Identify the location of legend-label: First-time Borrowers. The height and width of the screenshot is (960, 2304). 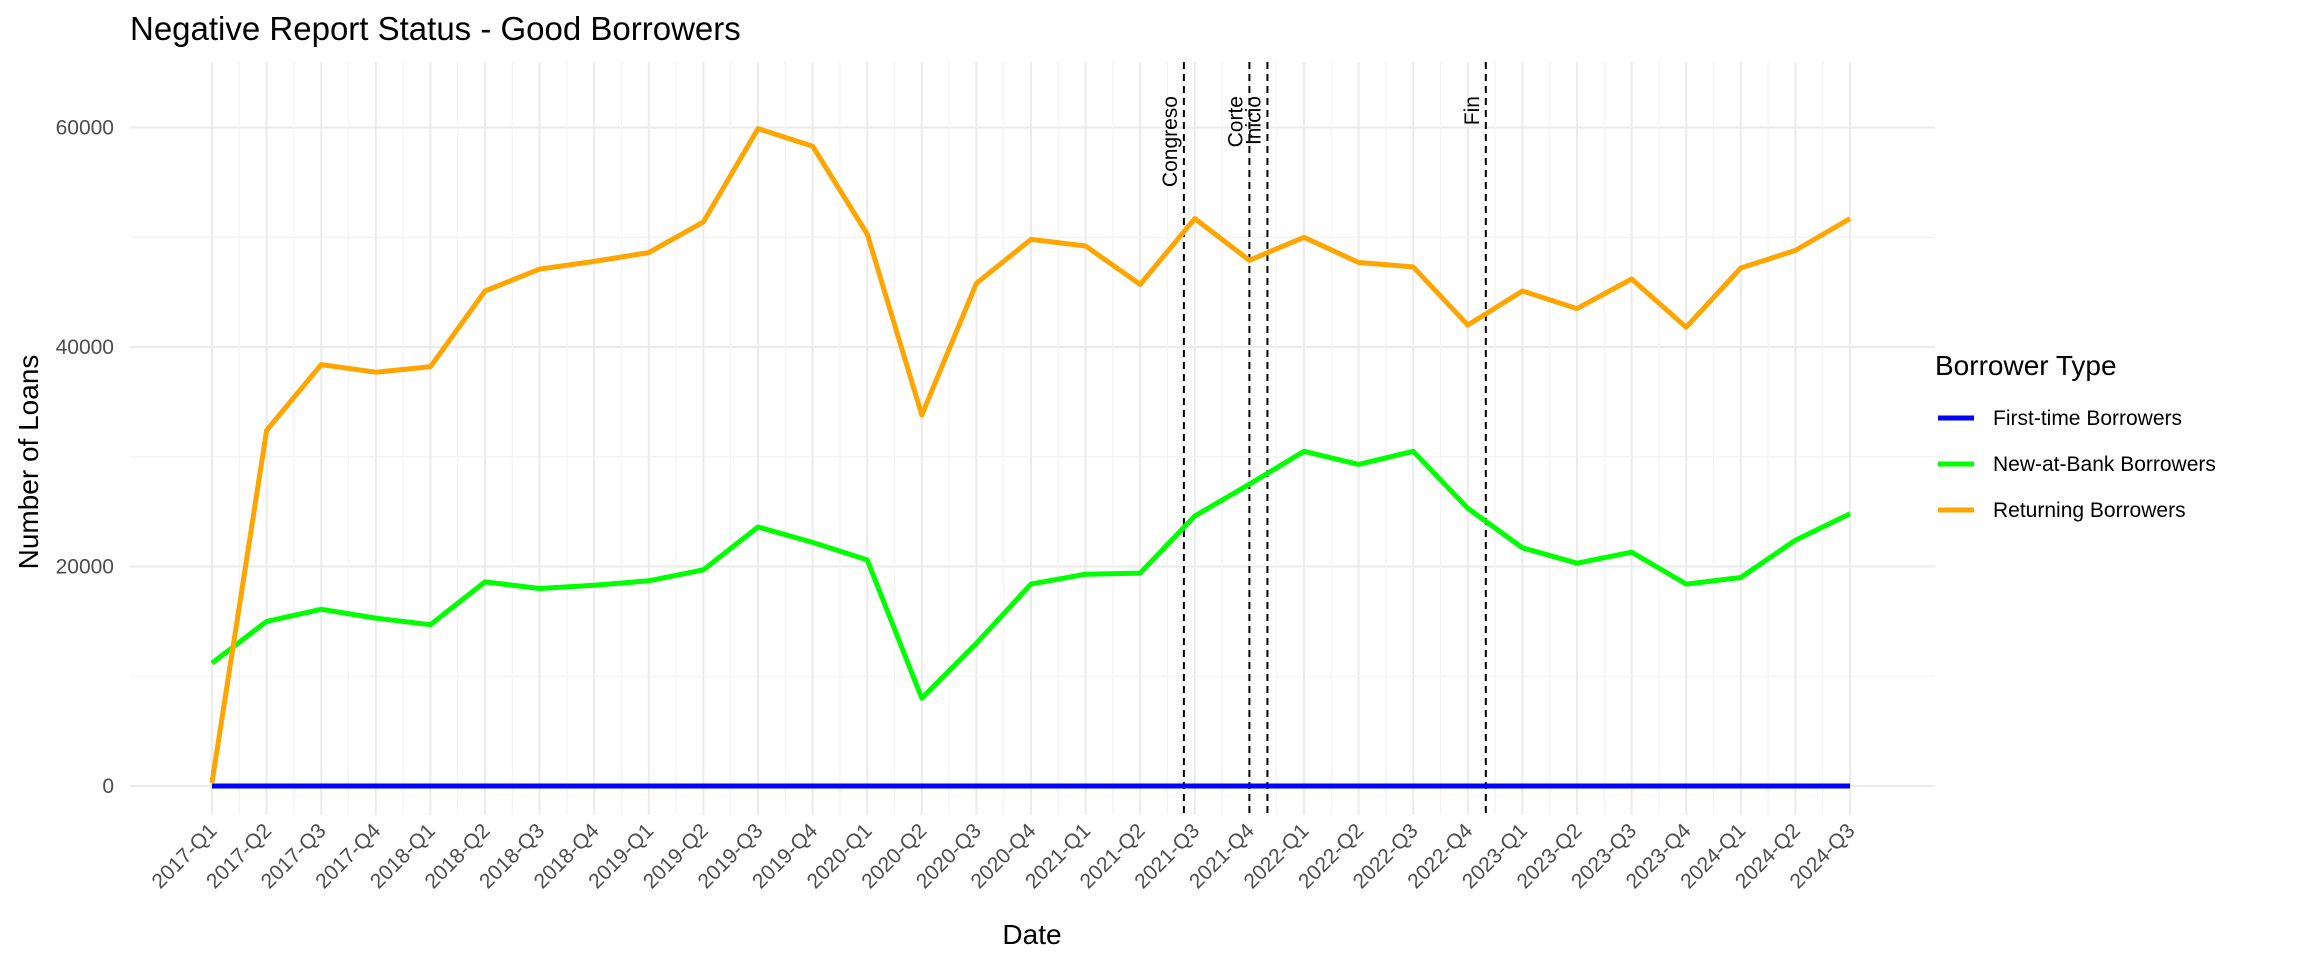
(2087, 418).